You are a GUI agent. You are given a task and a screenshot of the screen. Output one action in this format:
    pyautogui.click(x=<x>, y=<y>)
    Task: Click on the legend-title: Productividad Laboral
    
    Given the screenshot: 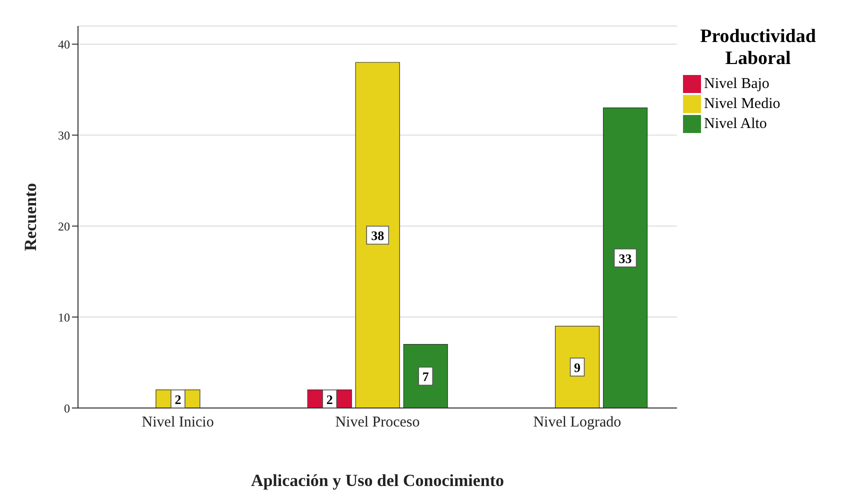 What is the action you would take?
    pyautogui.click(x=758, y=48)
    